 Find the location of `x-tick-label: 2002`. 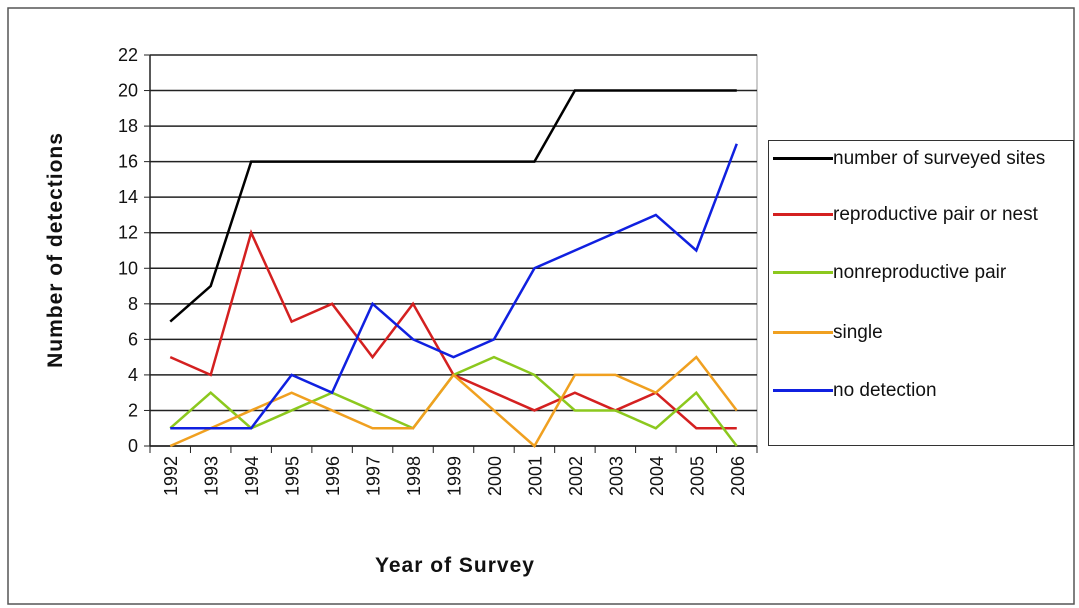

x-tick-label: 2002 is located at coordinates (576, 476).